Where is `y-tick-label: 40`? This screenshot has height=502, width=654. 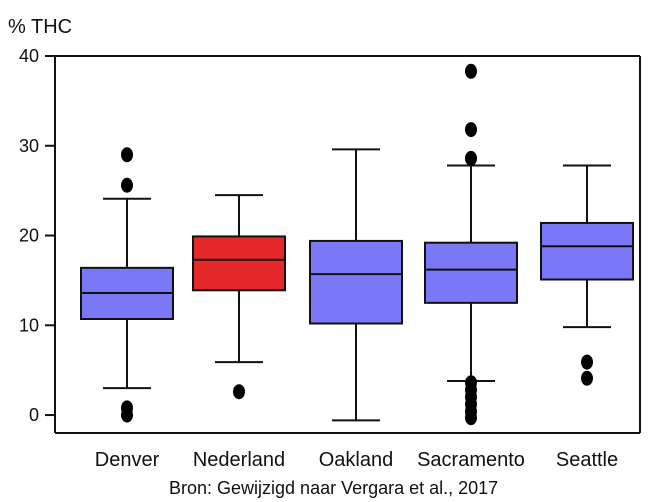
y-tick-label: 40 is located at coordinates (29, 56).